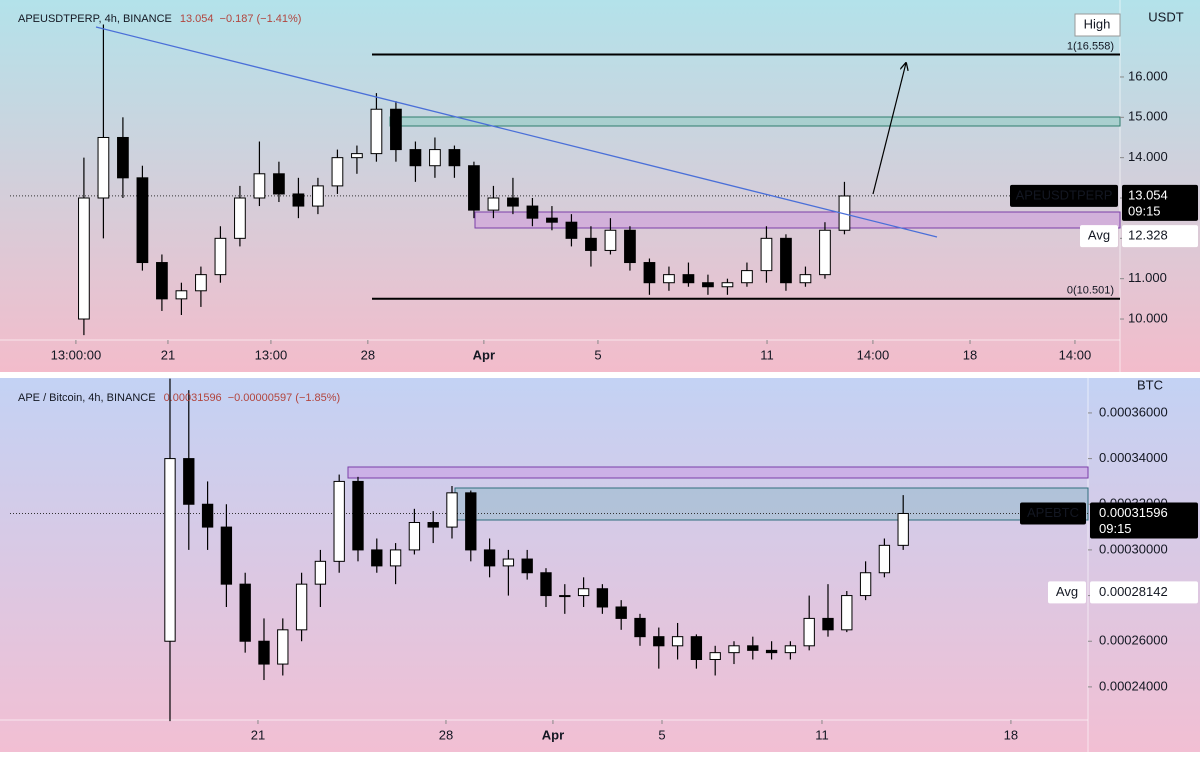 The width and height of the screenshot is (1200, 757). Describe the element at coordinates (1011, 734) in the screenshot. I see `x-tick-label: 18` at that location.